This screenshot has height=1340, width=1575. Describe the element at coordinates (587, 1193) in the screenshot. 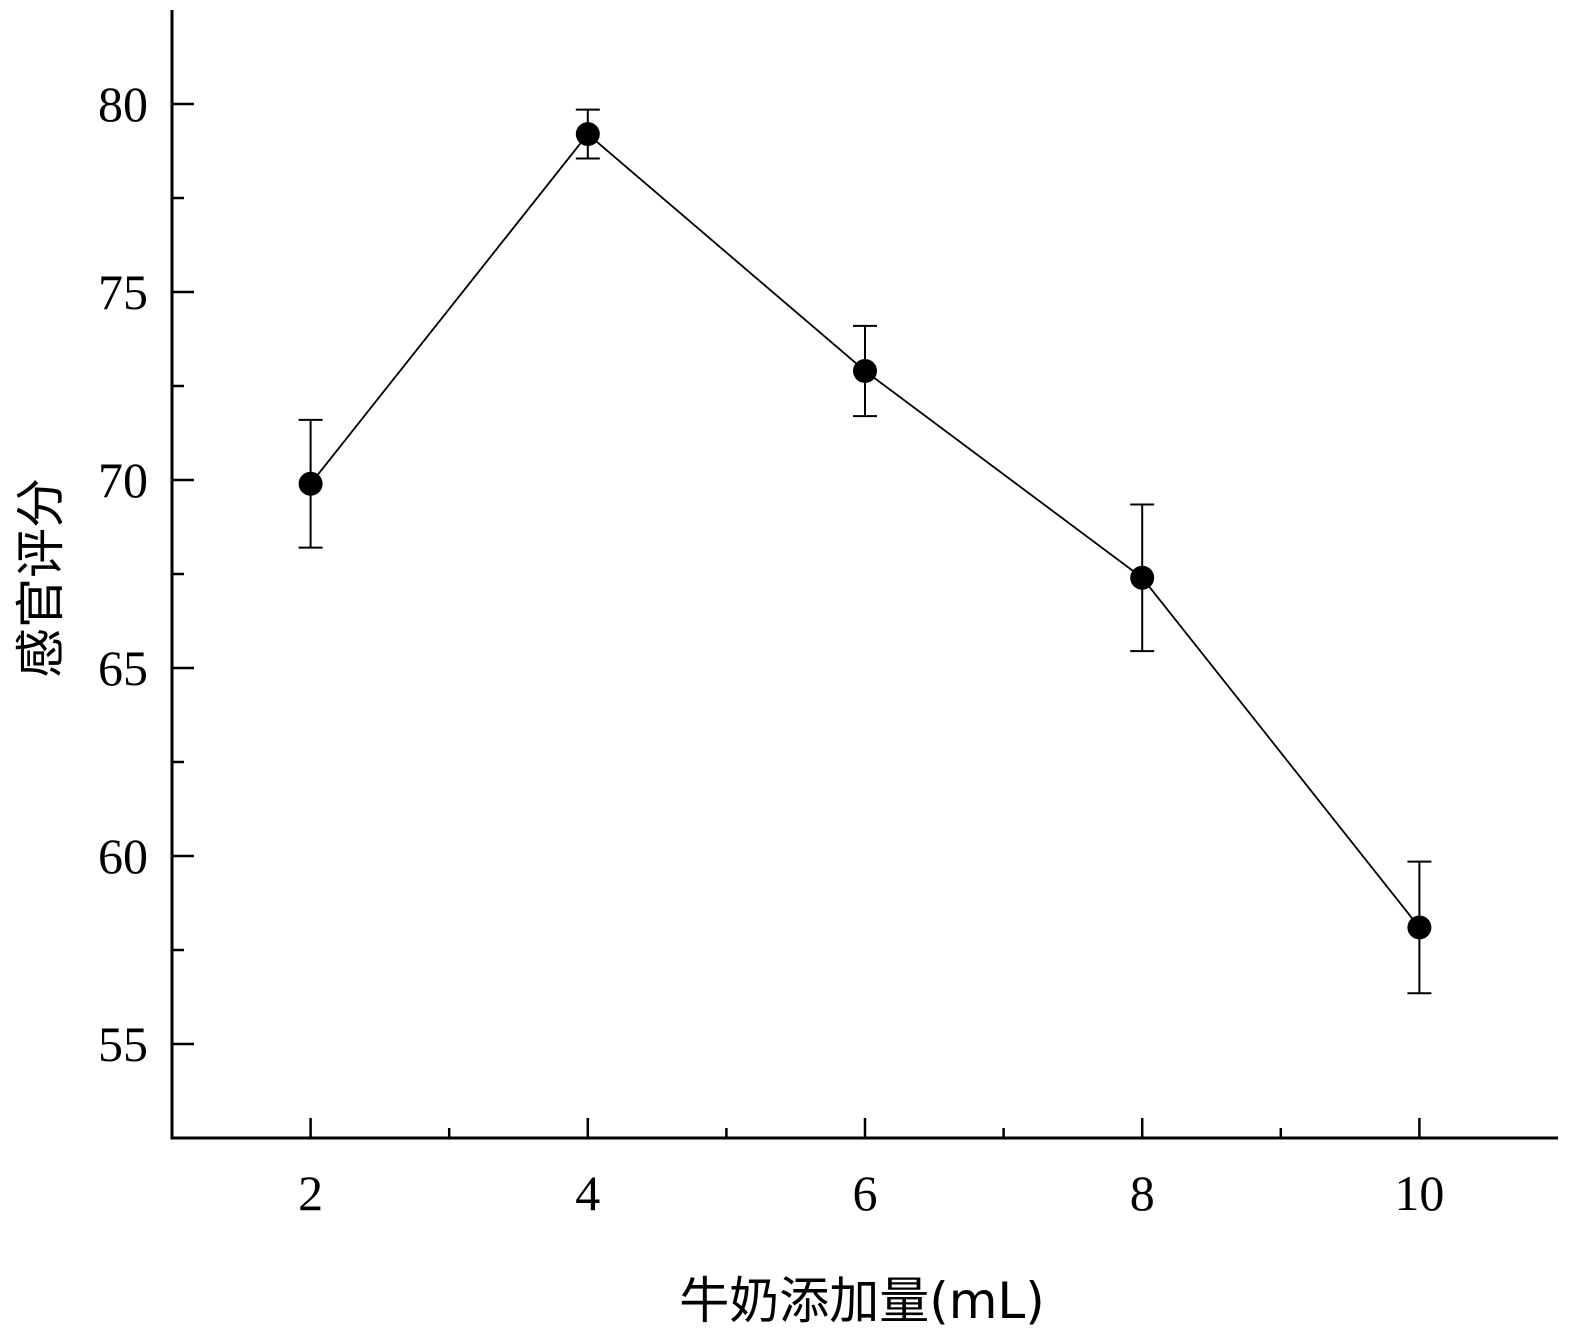

I see `x-tick-label: 4` at that location.